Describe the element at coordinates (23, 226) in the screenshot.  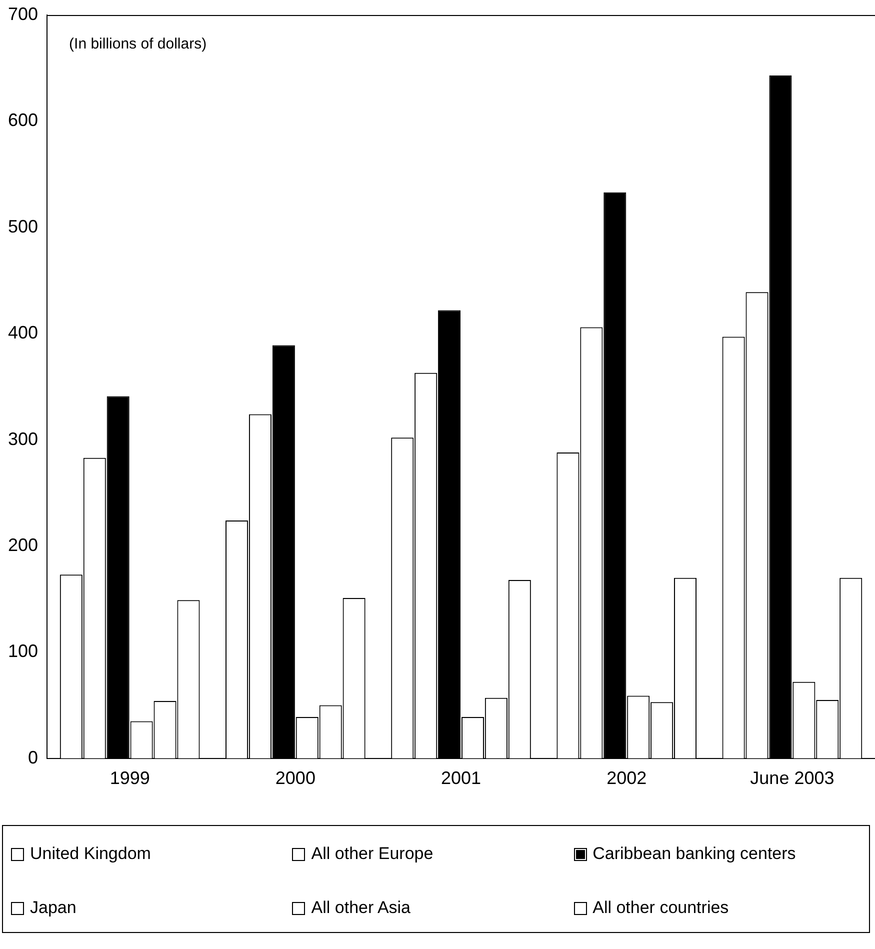
I see `y-tick-label: 500` at that location.